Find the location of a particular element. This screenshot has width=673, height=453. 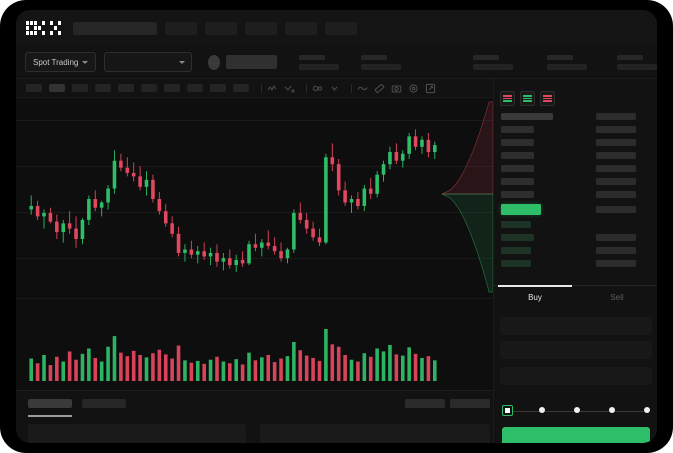

top-navigation-bar is located at coordinates (336, 28).